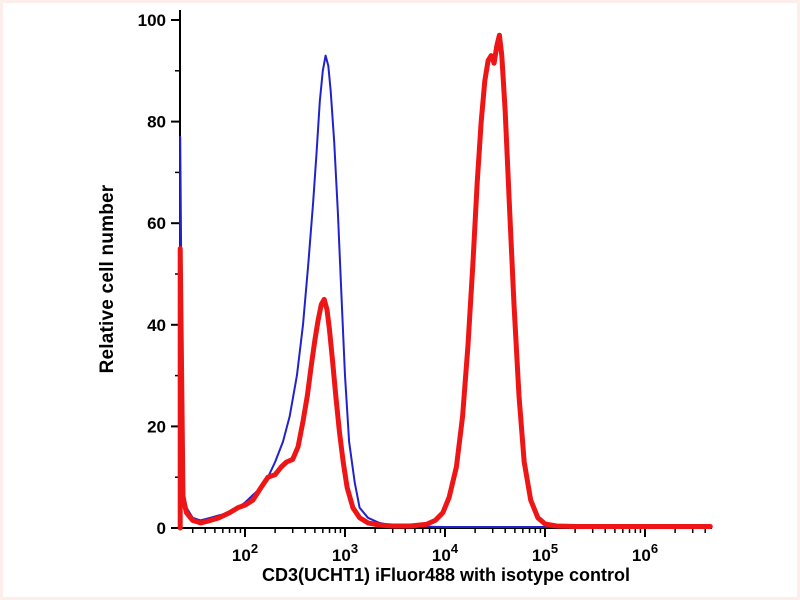 The height and width of the screenshot is (600, 800). What do you see at coordinates (107, 279) in the screenshot?
I see `y-axis-title: Relative cell number` at bounding box center [107, 279].